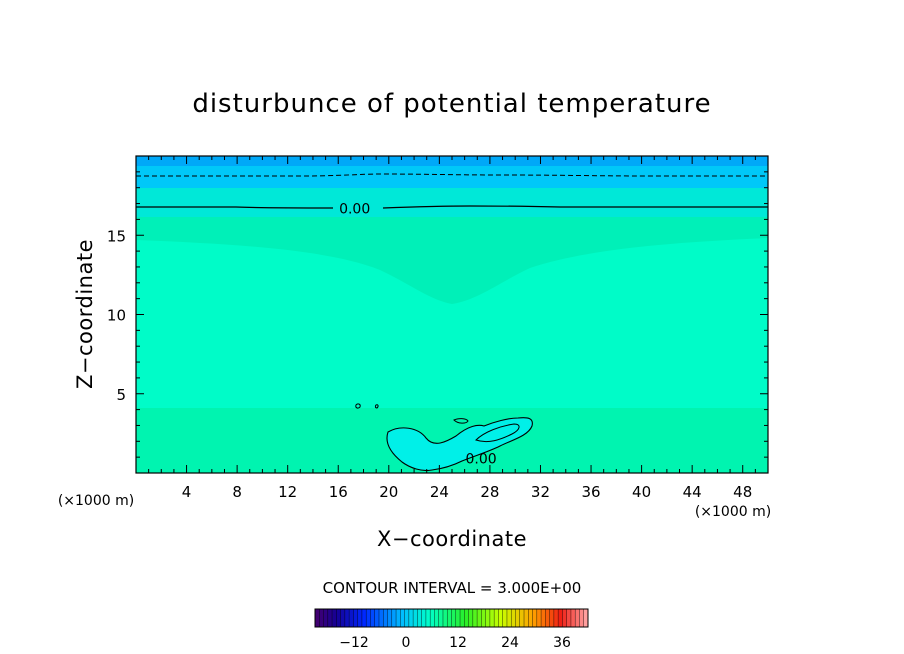  Describe the element at coordinates (692, 492) in the screenshot. I see `x-tick-label: 44` at that location.